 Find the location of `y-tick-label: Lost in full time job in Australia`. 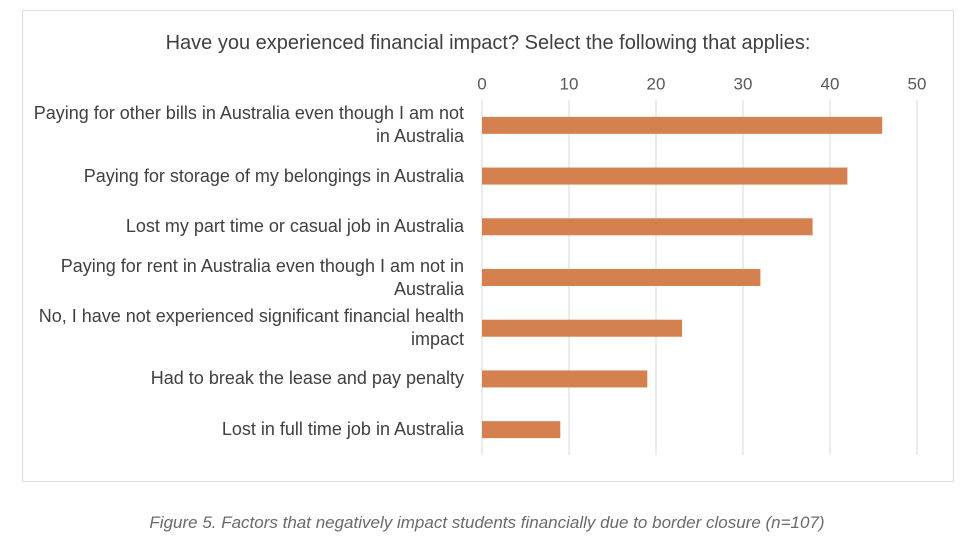

y-tick-label: Lost in full time job in Australia is located at coordinates (342, 429).